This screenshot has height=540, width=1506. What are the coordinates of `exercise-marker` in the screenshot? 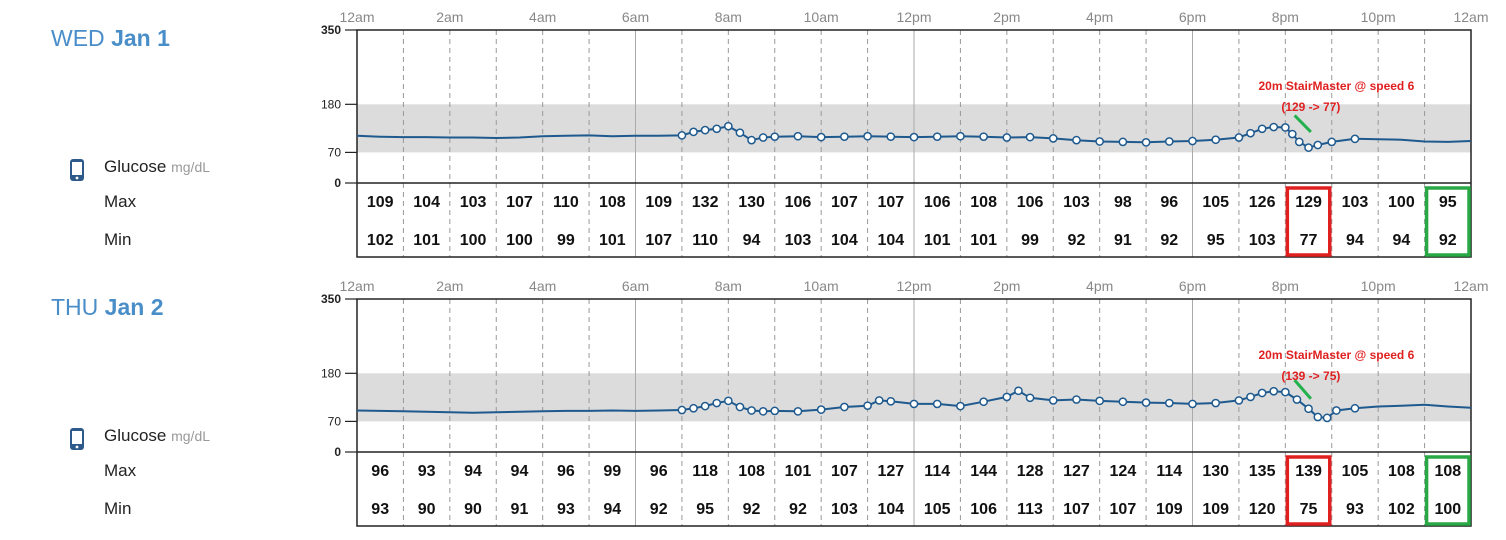 It's located at (1302, 389).